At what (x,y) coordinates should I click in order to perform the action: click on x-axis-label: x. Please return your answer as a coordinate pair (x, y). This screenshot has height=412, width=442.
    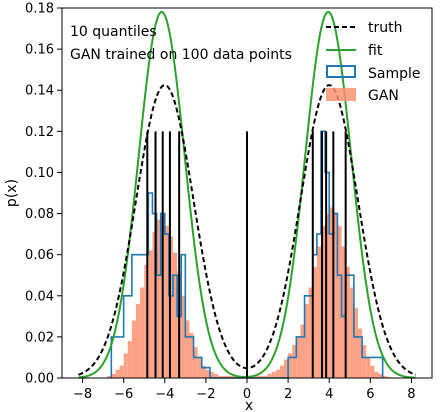
    Looking at the image, I should click on (249, 405).